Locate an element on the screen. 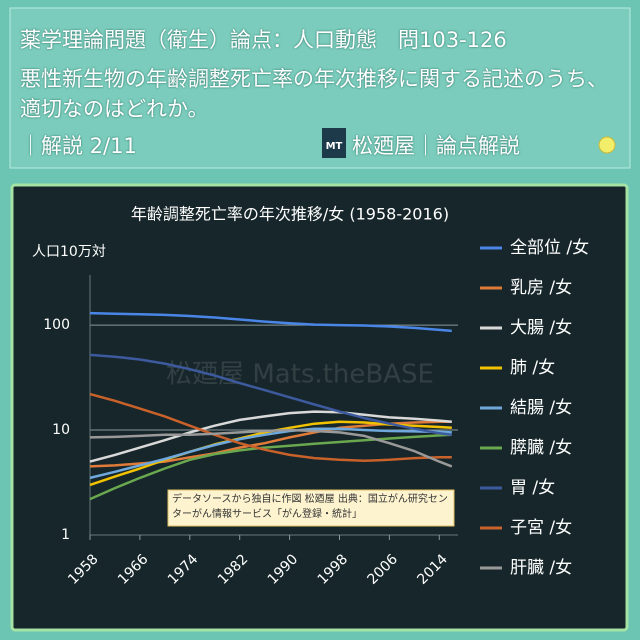 This screenshot has width=640, height=640. legend-label: 大腸 /女 is located at coordinates (541, 328).